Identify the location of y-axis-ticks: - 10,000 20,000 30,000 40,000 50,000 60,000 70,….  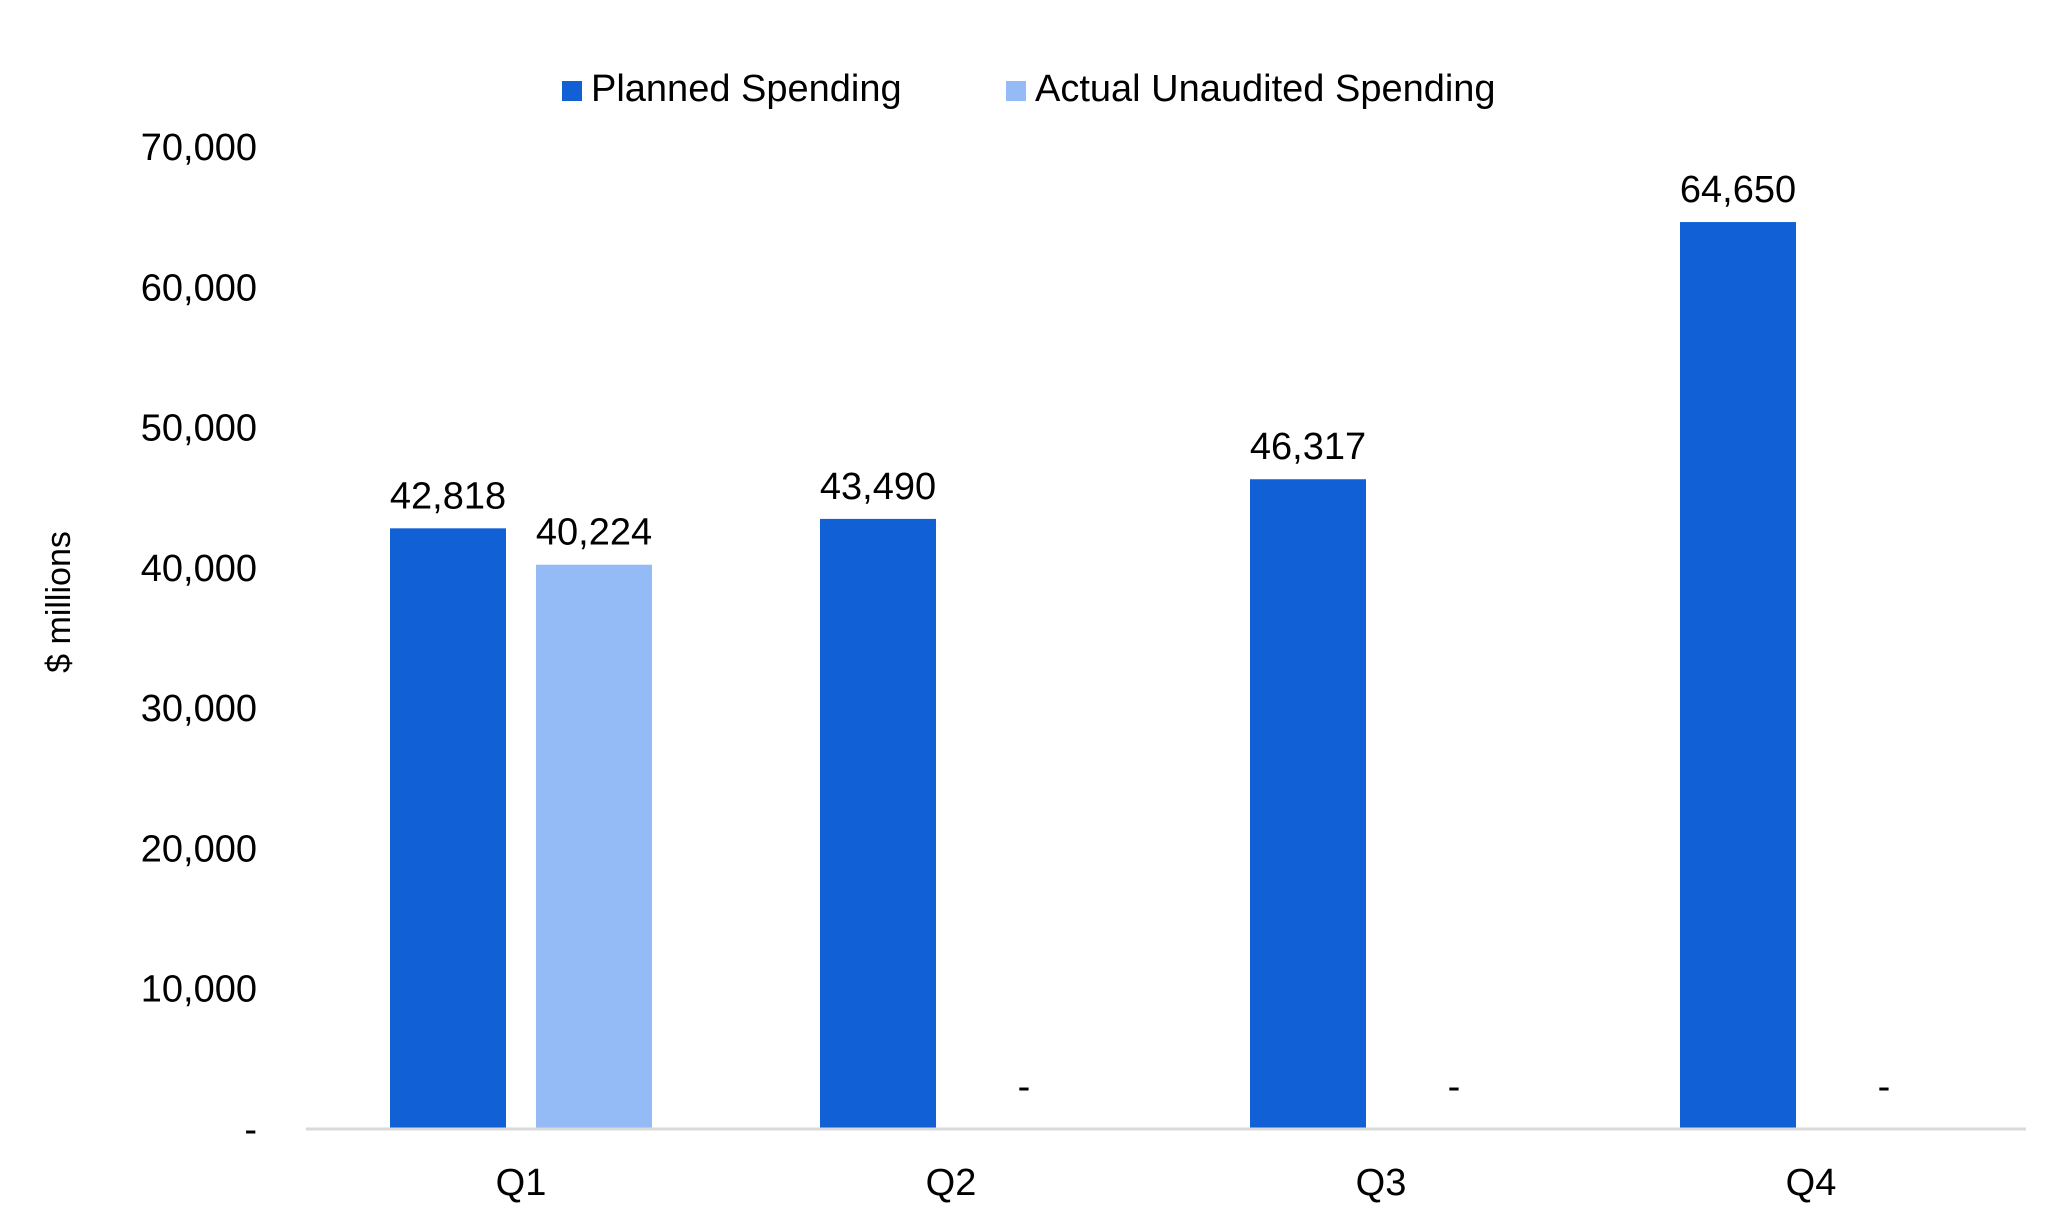
(199, 639).